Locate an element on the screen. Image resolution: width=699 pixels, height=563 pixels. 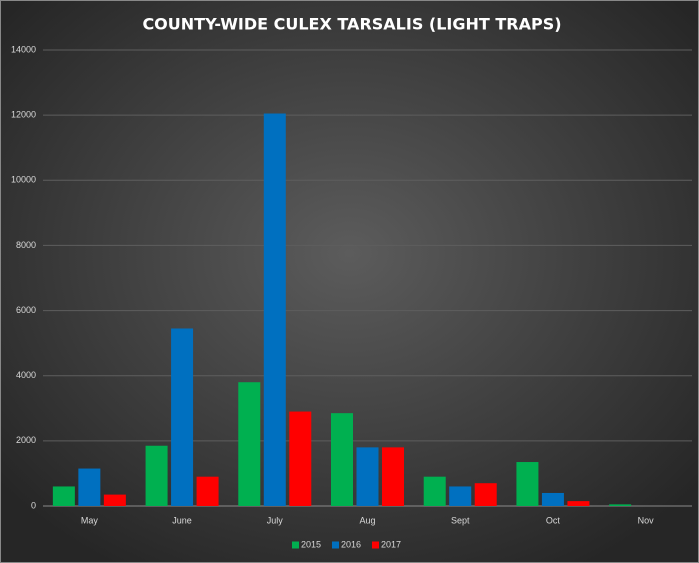
x-tick-label: Oct is located at coordinates (553, 520).